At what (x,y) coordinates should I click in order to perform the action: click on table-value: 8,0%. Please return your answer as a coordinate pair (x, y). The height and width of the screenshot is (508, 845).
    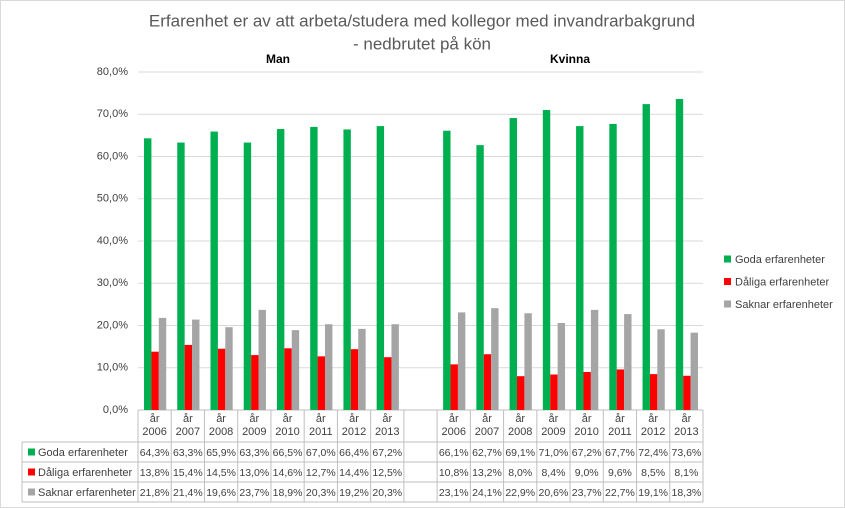
    Looking at the image, I should click on (520, 473).